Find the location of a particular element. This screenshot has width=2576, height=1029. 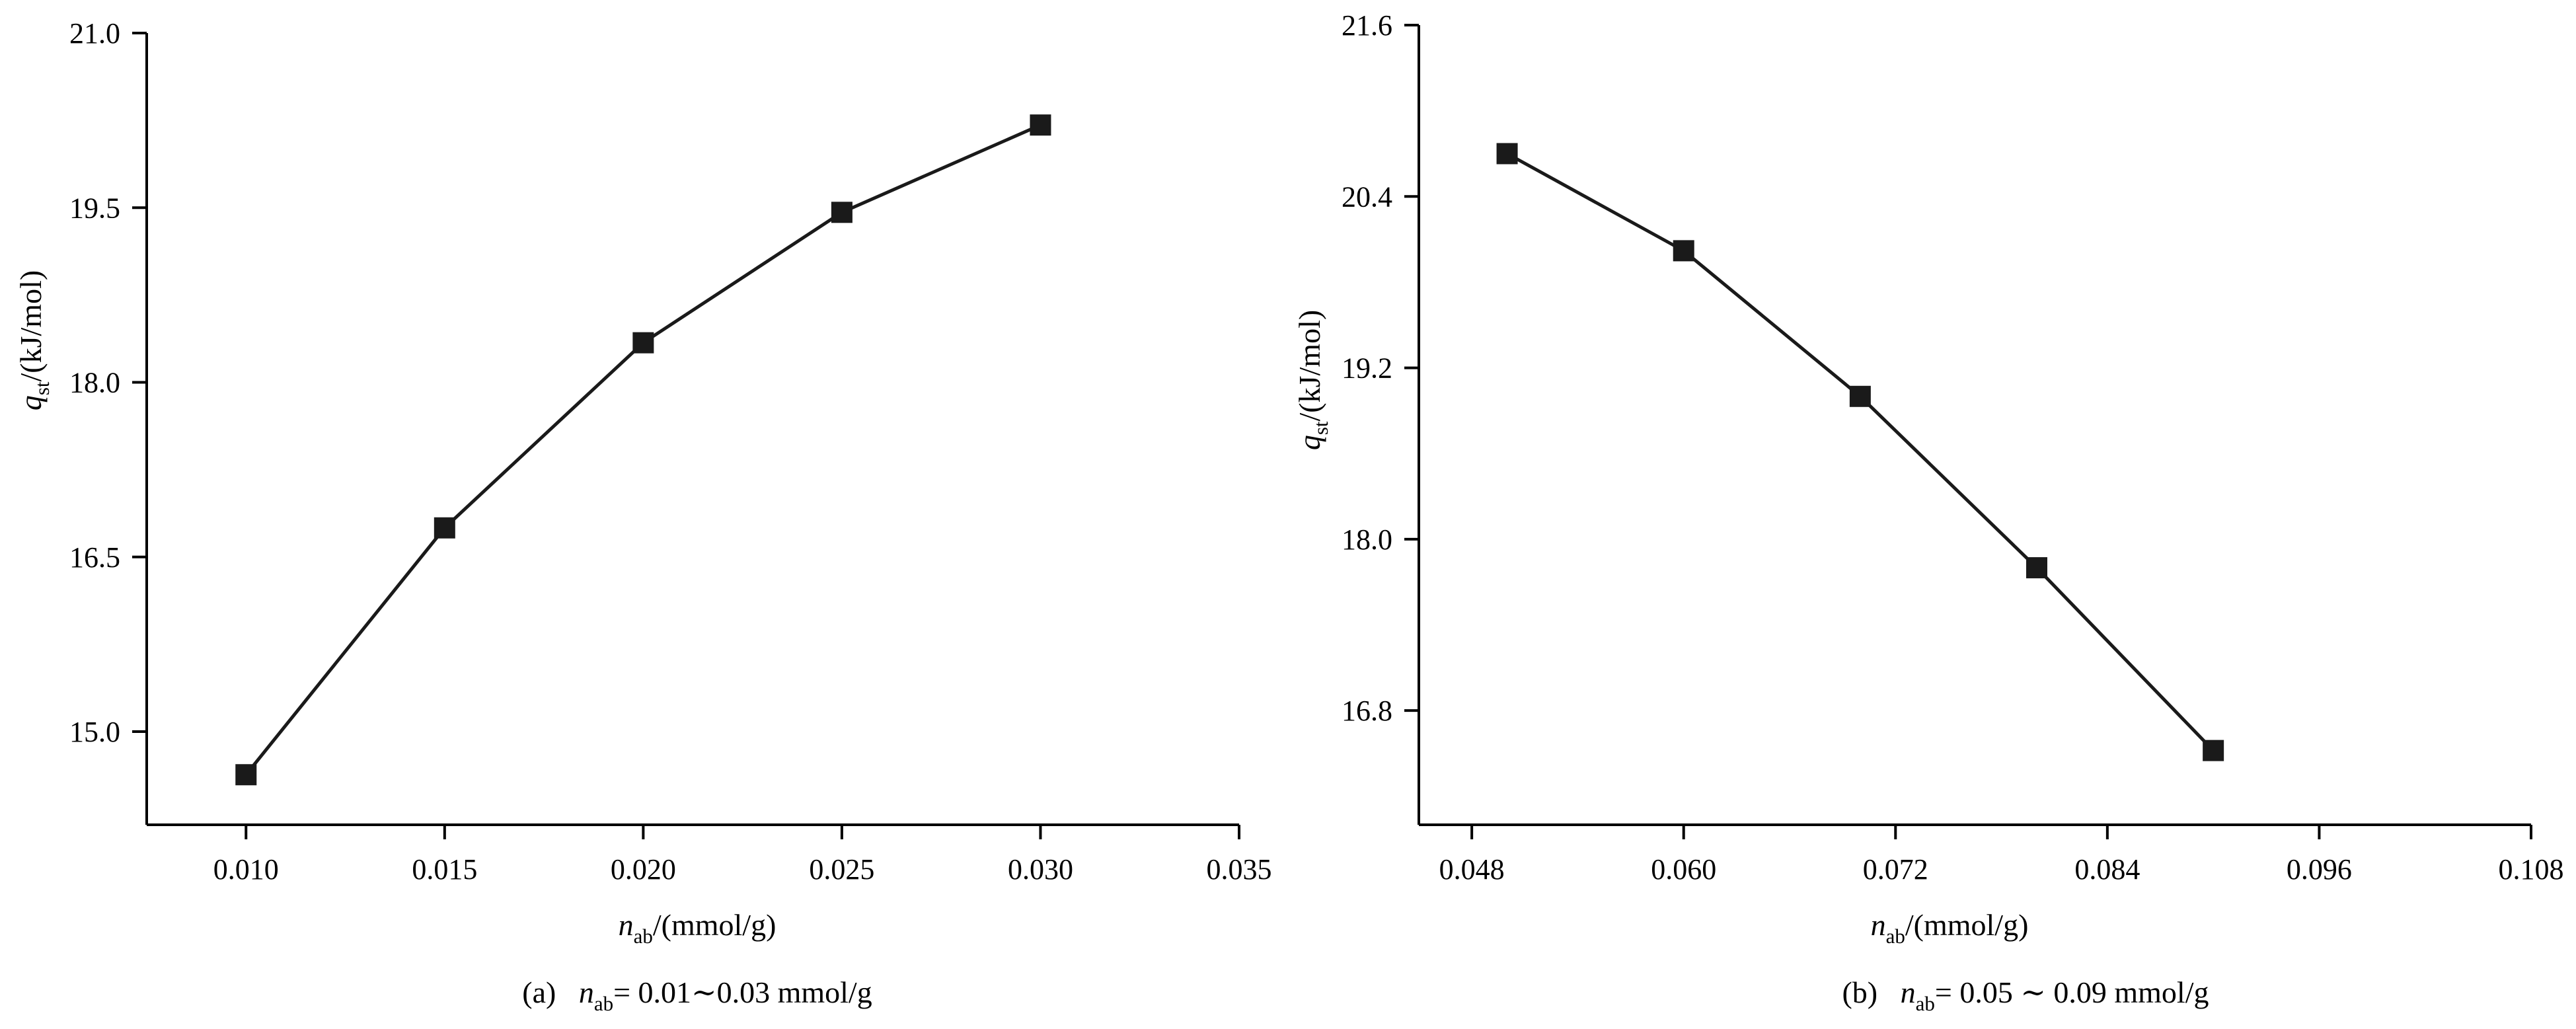

caption-text: = 0.01∼0.03 mmol/g is located at coordinates (743, 992).